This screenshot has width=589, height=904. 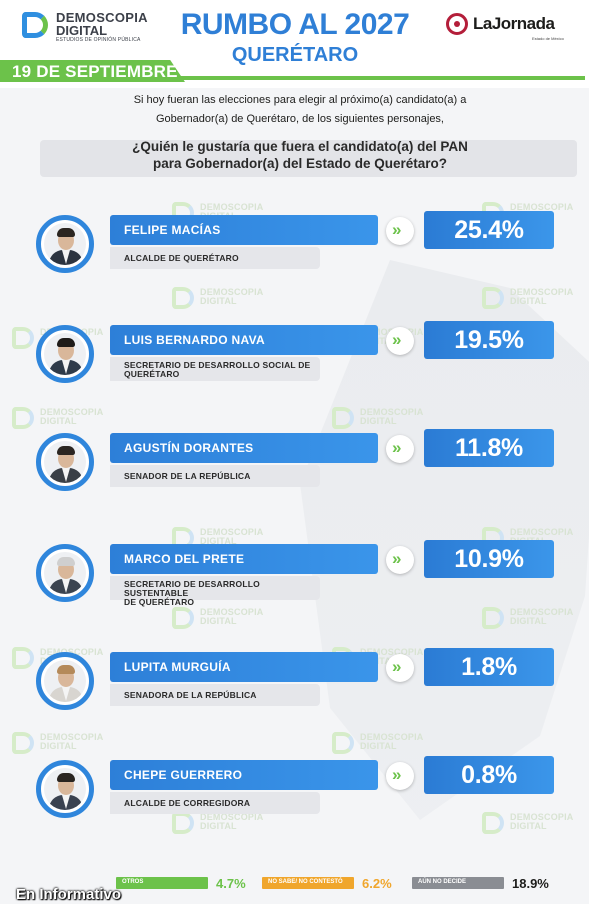 I want to click on page-title: RUMBO AL 2027, so click(x=295, y=24).